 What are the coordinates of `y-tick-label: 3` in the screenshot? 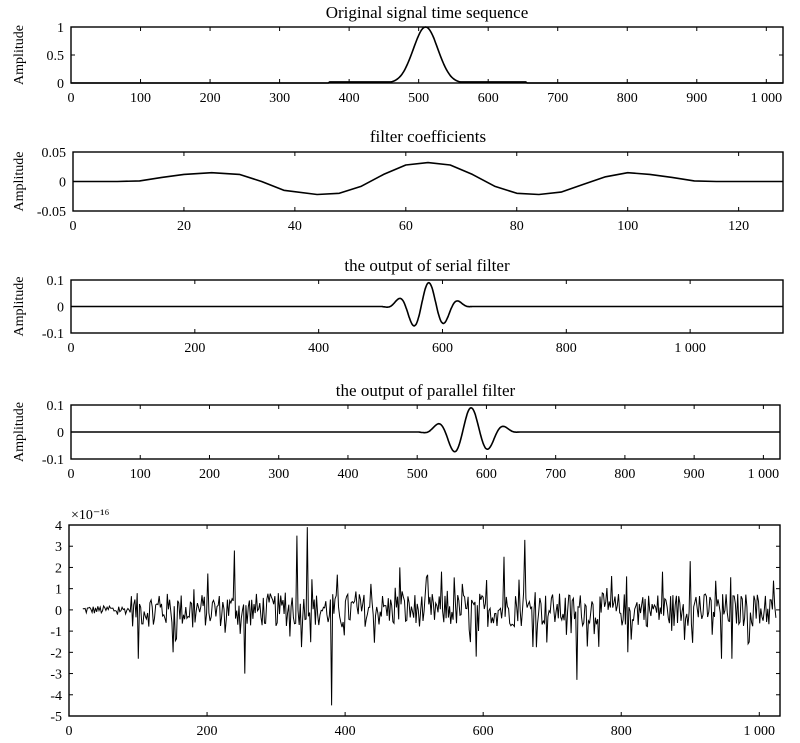 It's located at (58, 547).